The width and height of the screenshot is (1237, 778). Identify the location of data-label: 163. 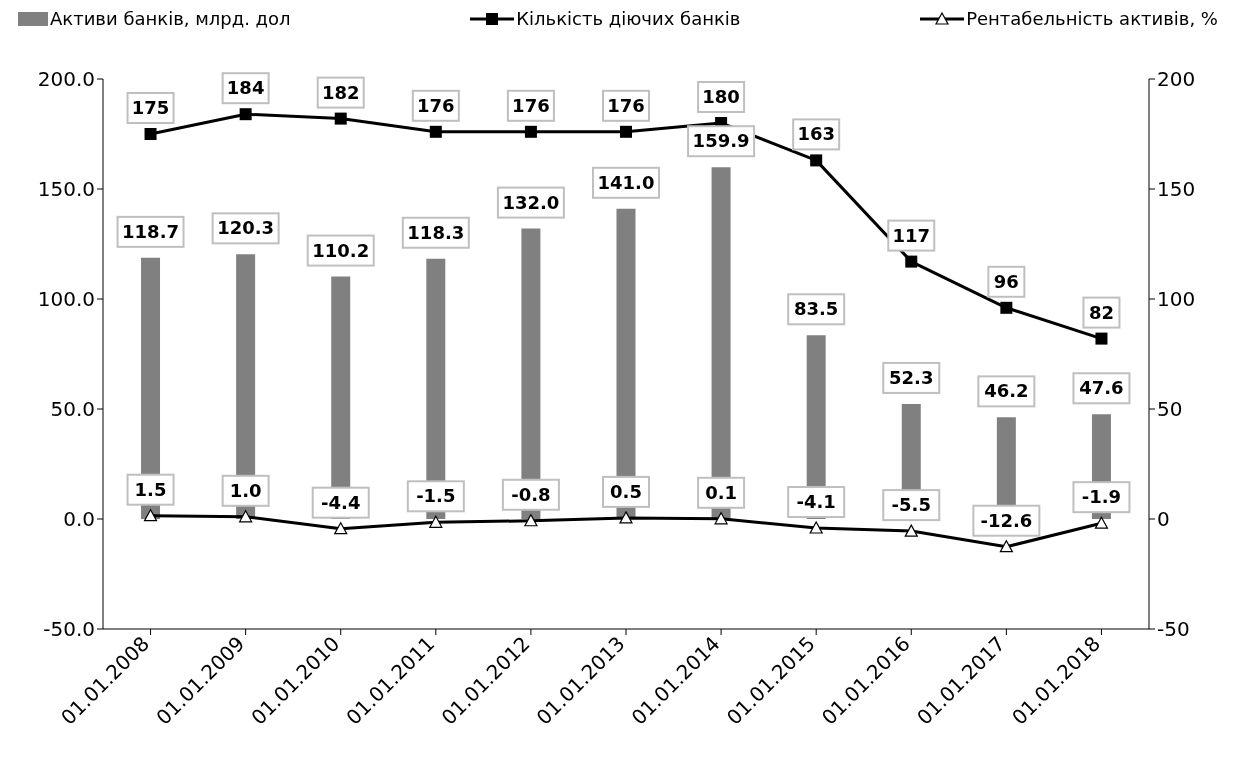
(816, 134).